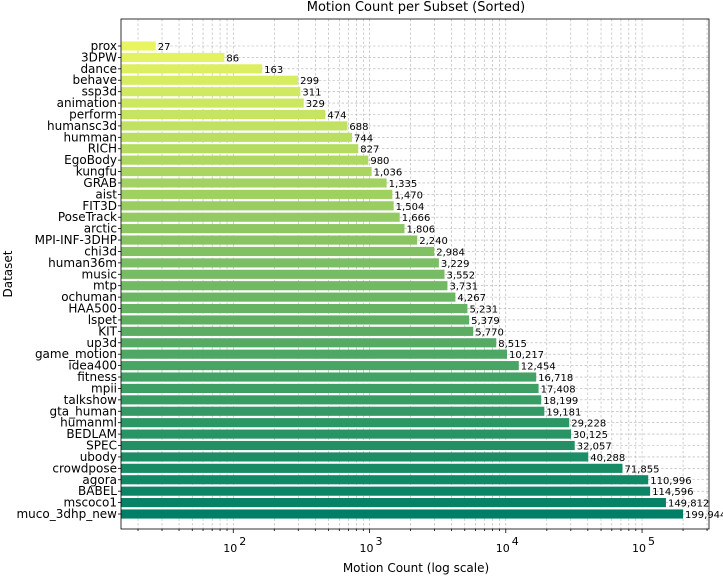 The width and height of the screenshot is (723, 576). What do you see at coordinates (96, 172) in the screenshot?
I see `category-label: kungfu` at bounding box center [96, 172].